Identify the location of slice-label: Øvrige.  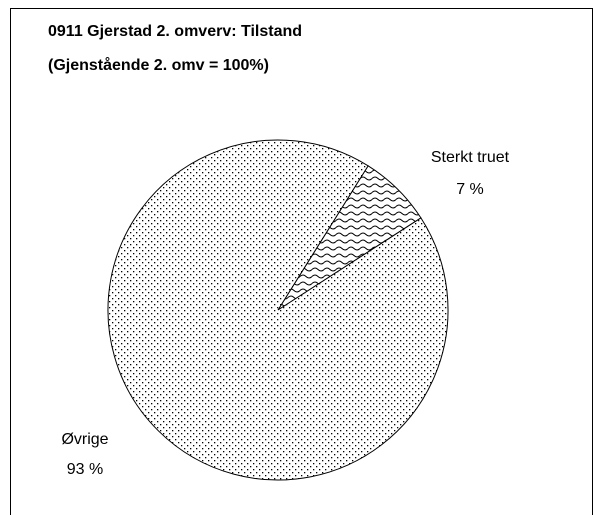
(84, 439).